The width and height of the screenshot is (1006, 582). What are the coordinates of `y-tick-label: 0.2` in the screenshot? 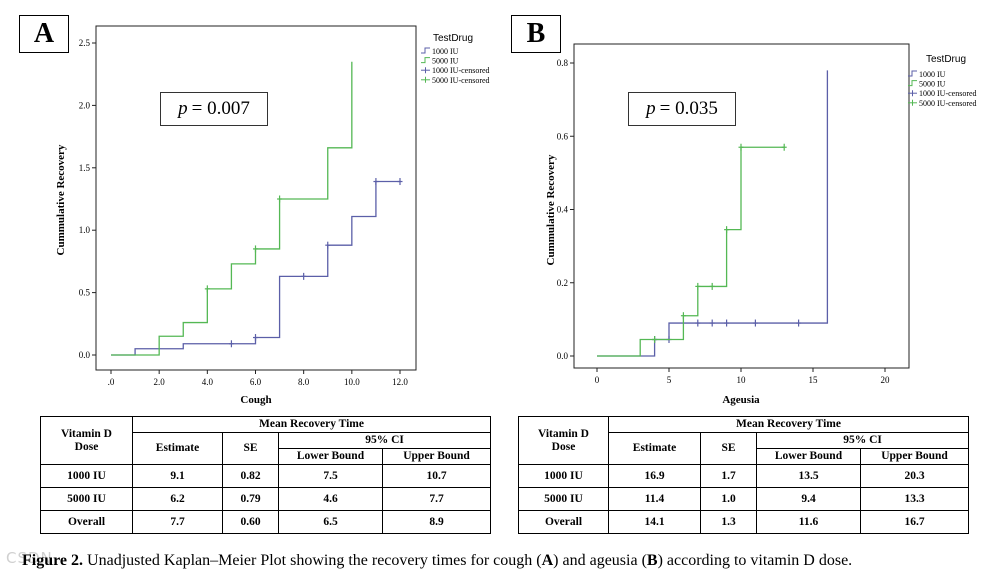 It's located at (562, 283).